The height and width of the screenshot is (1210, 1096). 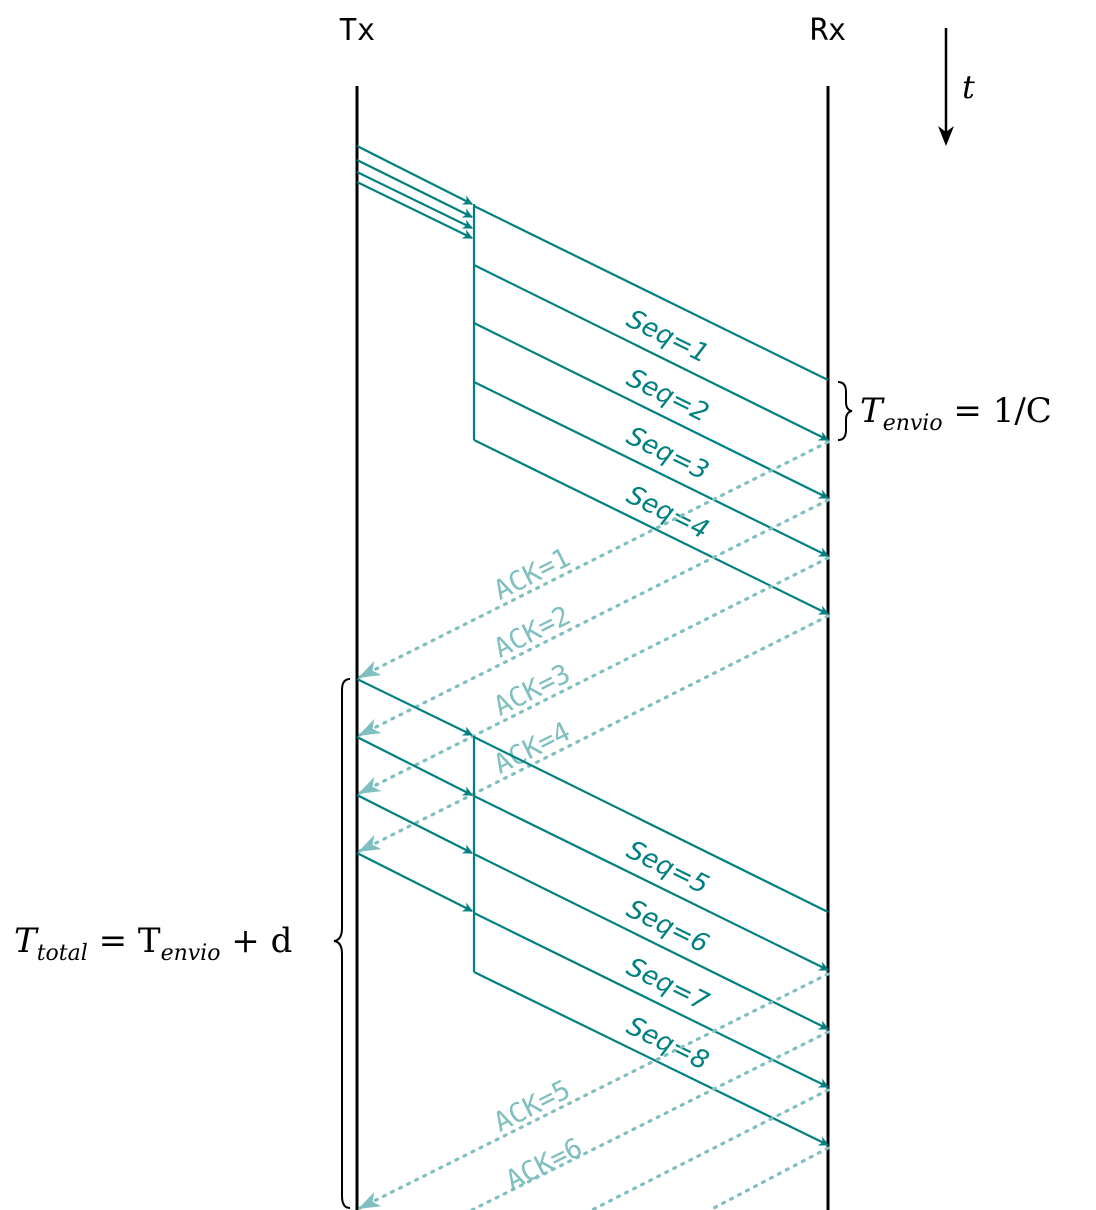 I want to click on ttotal-brace: Ttotal = Tenvio + d, so click(x=182, y=943).